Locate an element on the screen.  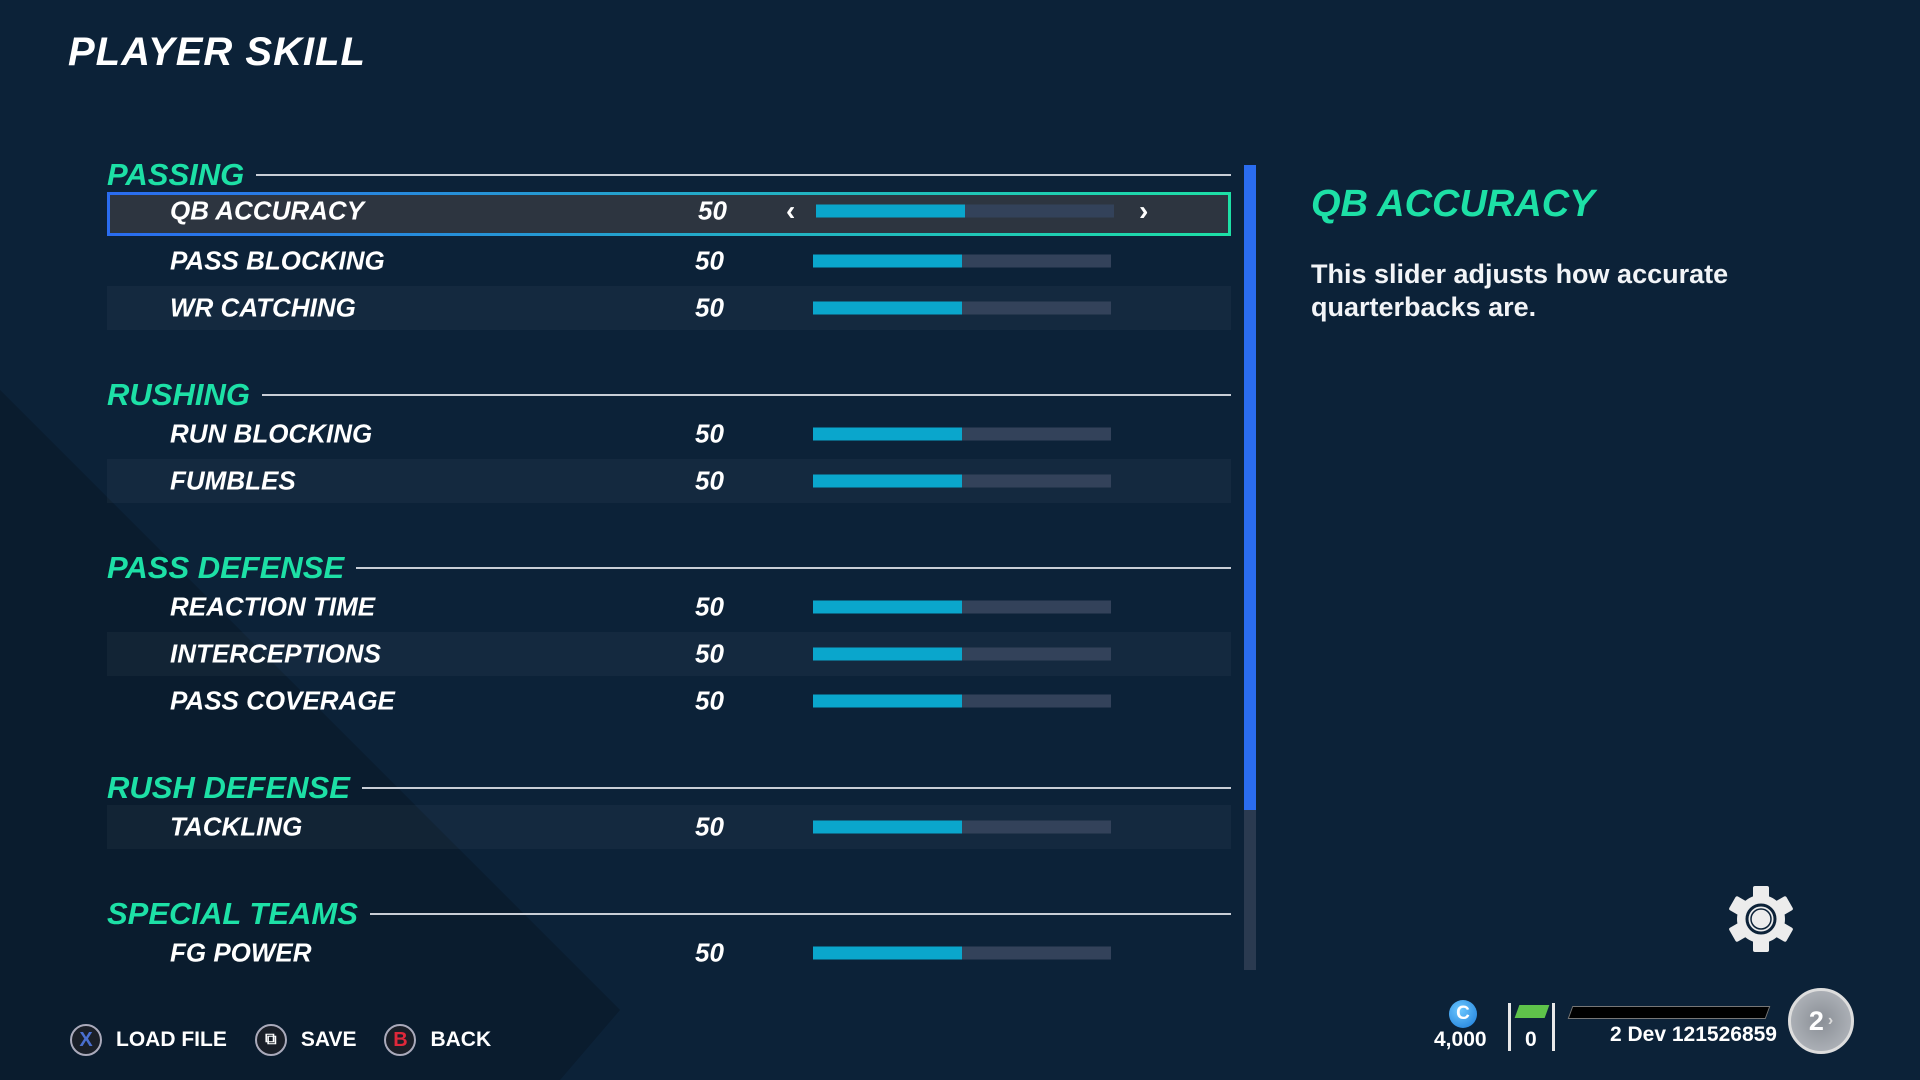
section-header: SPECIAL TEAMS is located at coordinates (669, 914).